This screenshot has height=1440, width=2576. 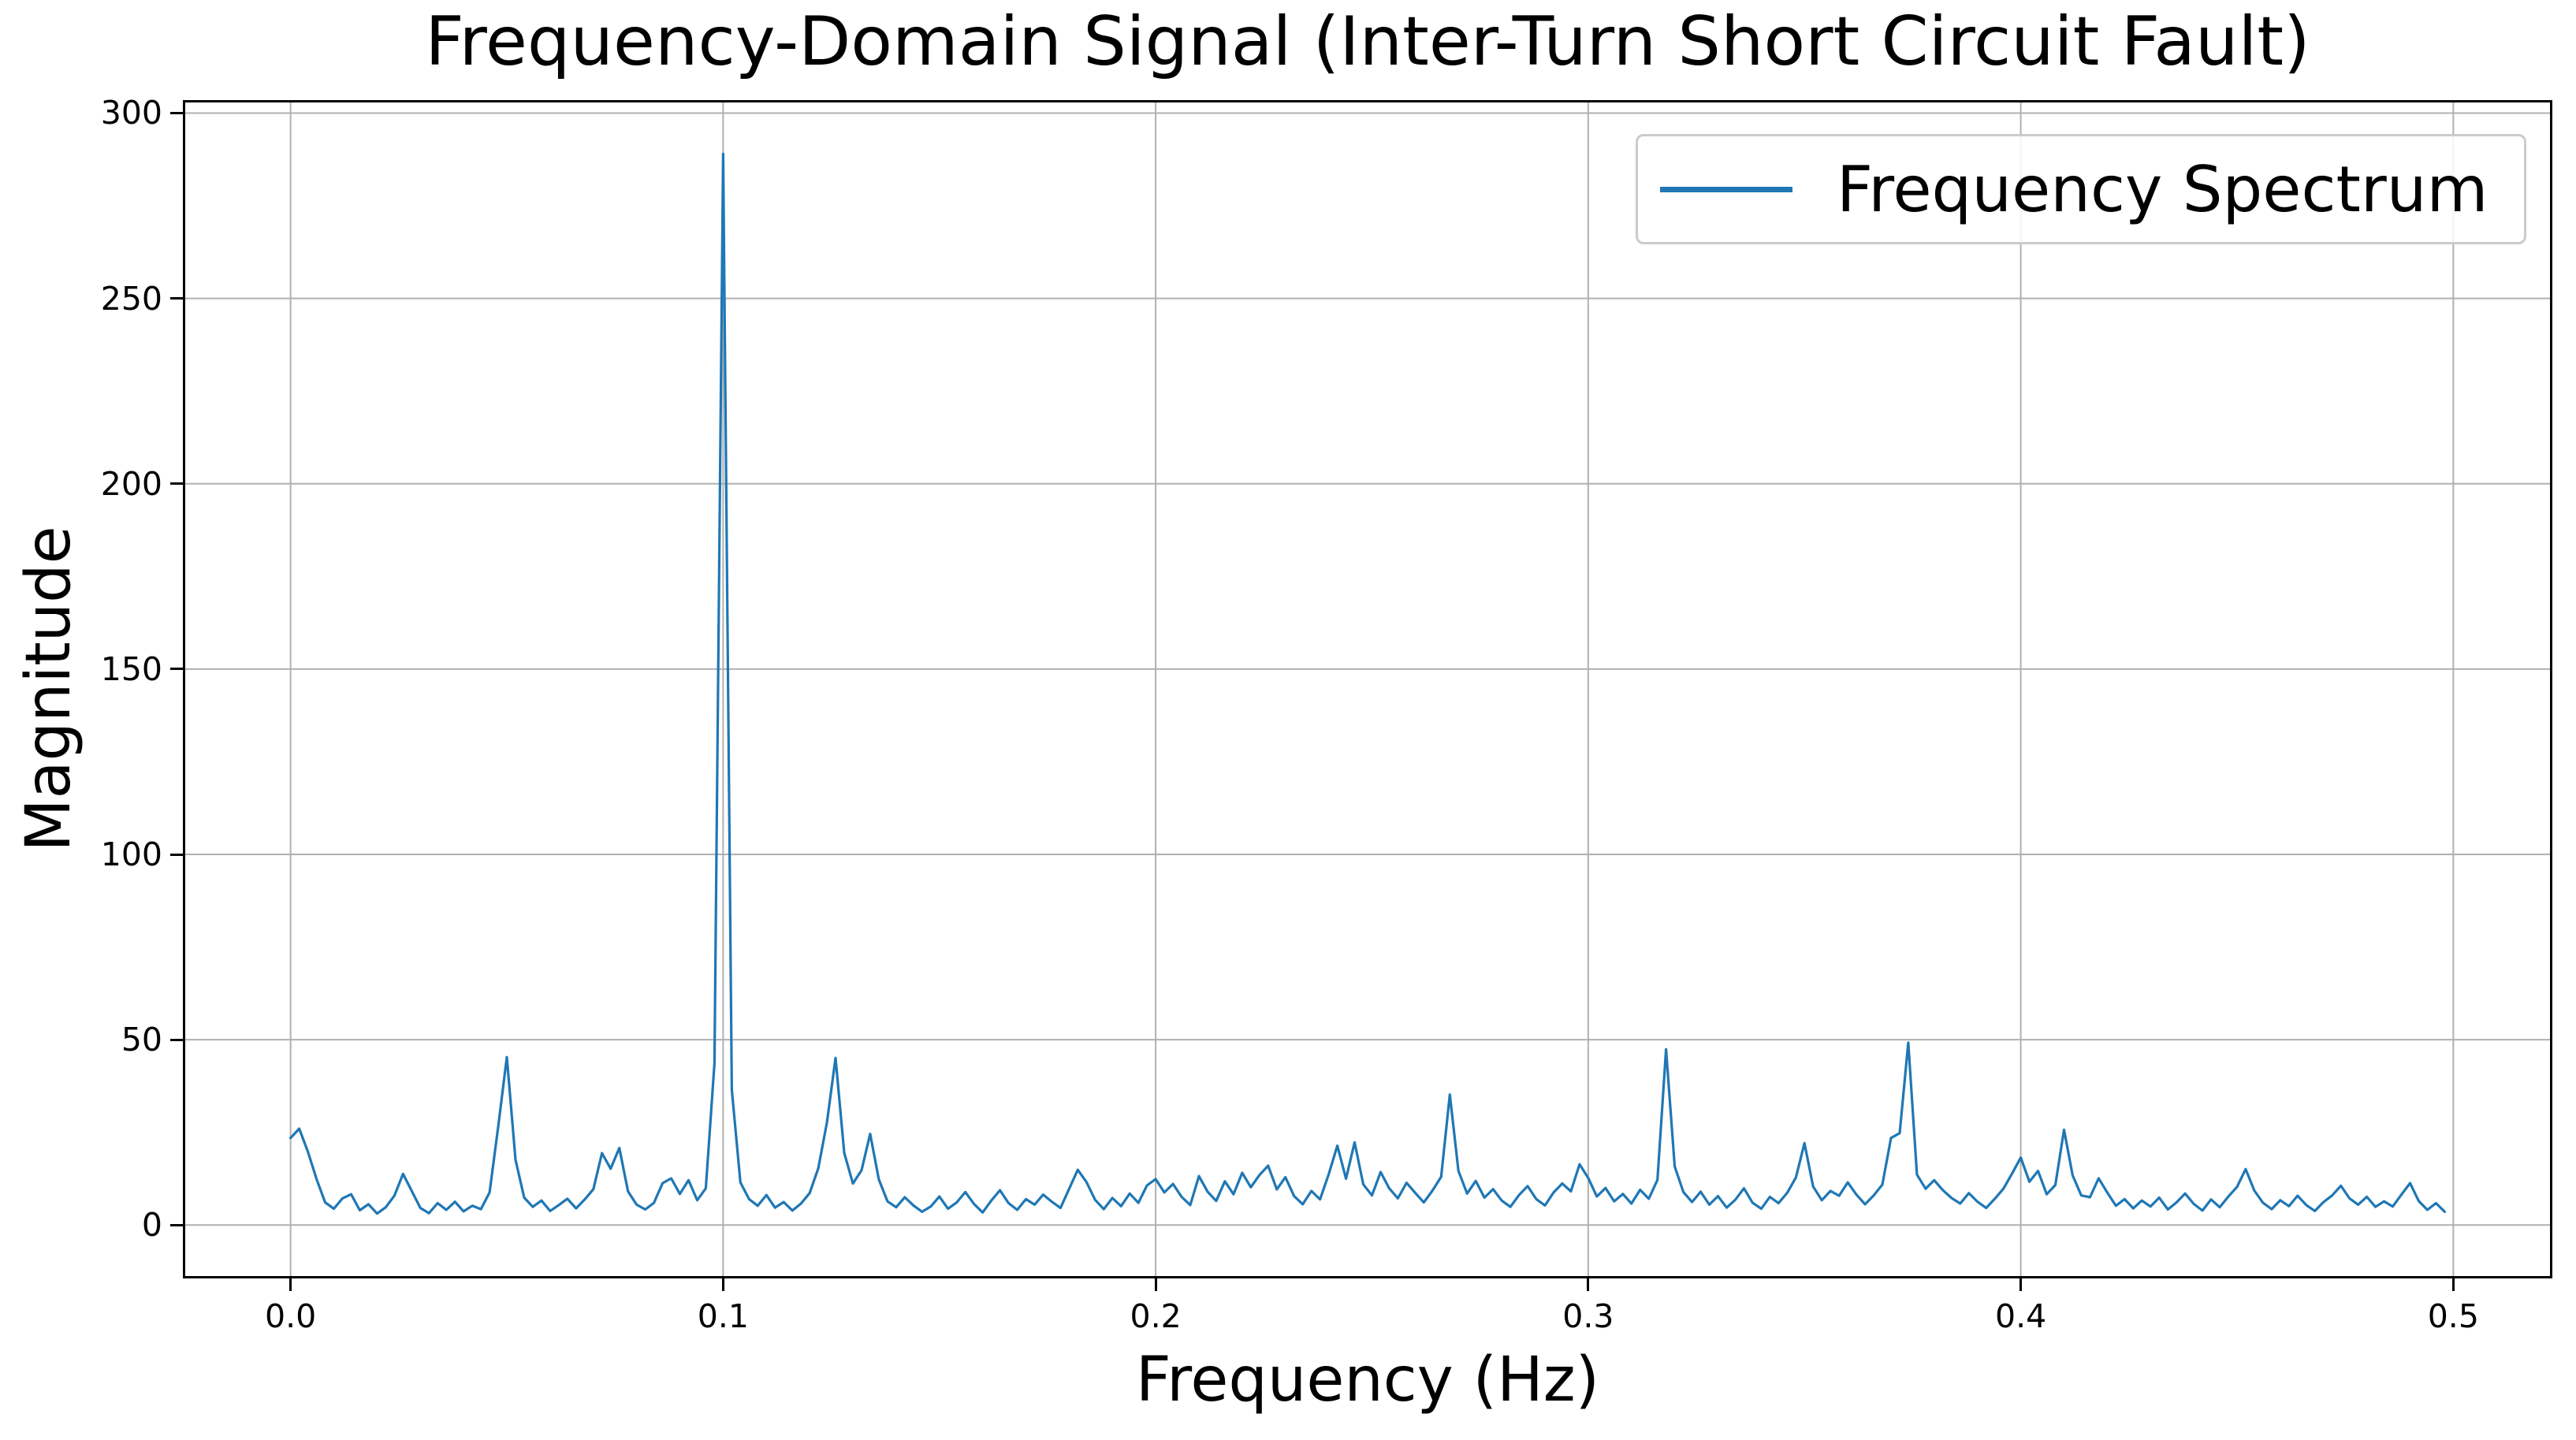 What do you see at coordinates (1156, 1316) in the screenshot?
I see `x-tick-label: 0.2` at bounding box center [1156, 1316].